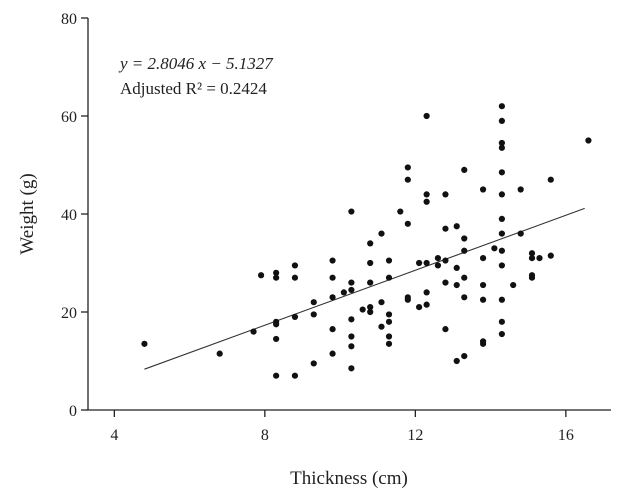  I want to click on x-tick-label: 12, so click(415, 435).